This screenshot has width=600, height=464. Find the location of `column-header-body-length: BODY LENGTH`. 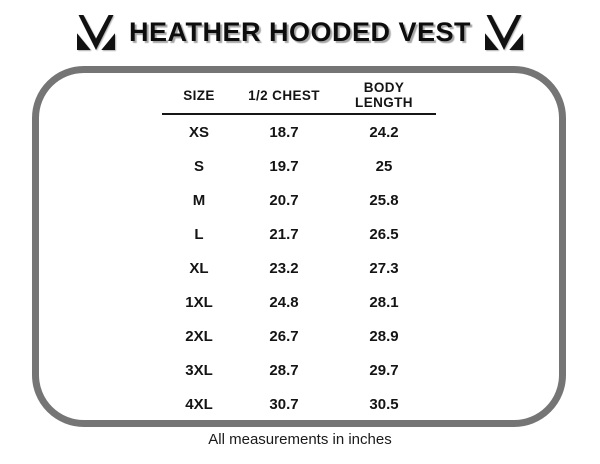

column-header-body-length: BODY LENGTH is located at coordinates (384, 95).